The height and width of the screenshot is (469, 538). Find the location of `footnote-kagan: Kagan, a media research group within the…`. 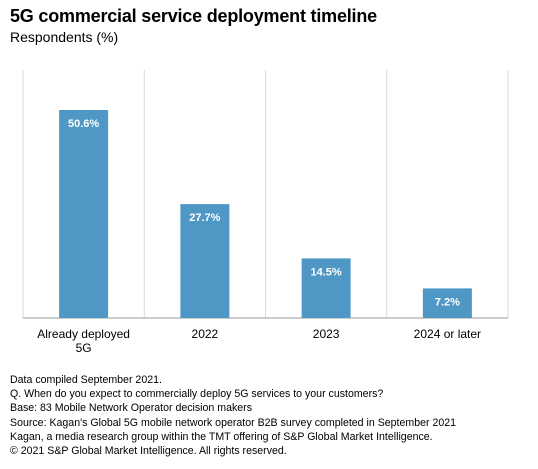

footnote-kagan: Kagan, a media research group within the… is located at coordinates (221, 436).